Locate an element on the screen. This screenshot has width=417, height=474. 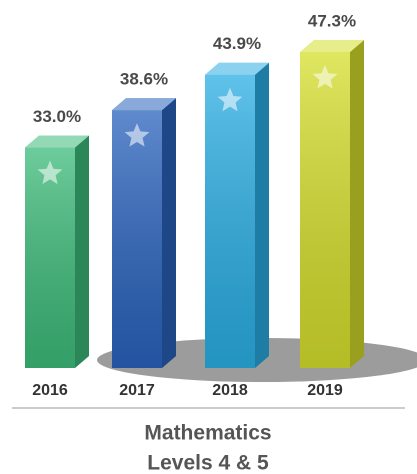
value-label: 38.6% is located at coordinates (144, 79).